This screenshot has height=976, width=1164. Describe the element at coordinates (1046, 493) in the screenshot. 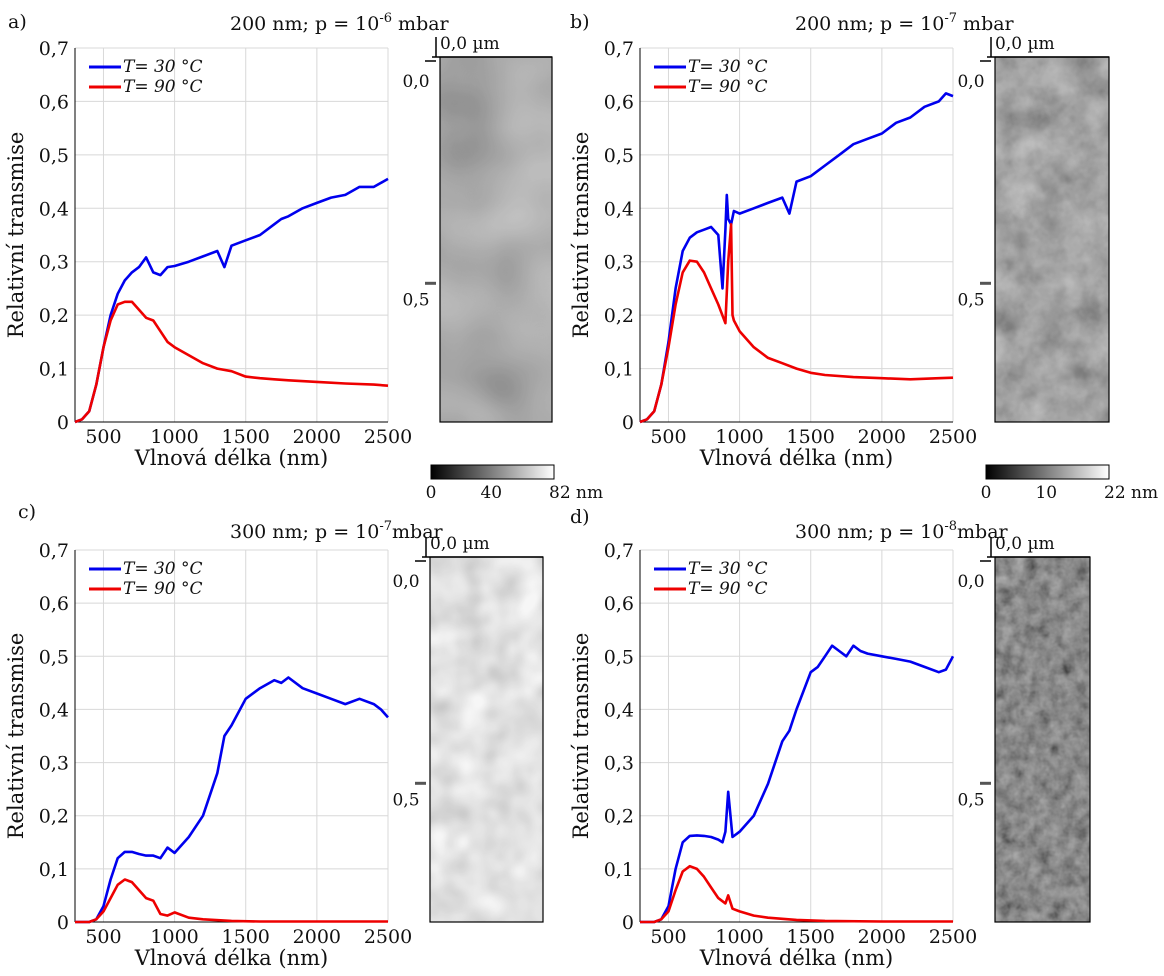

I see `colorbar-tick: 10` at that location.